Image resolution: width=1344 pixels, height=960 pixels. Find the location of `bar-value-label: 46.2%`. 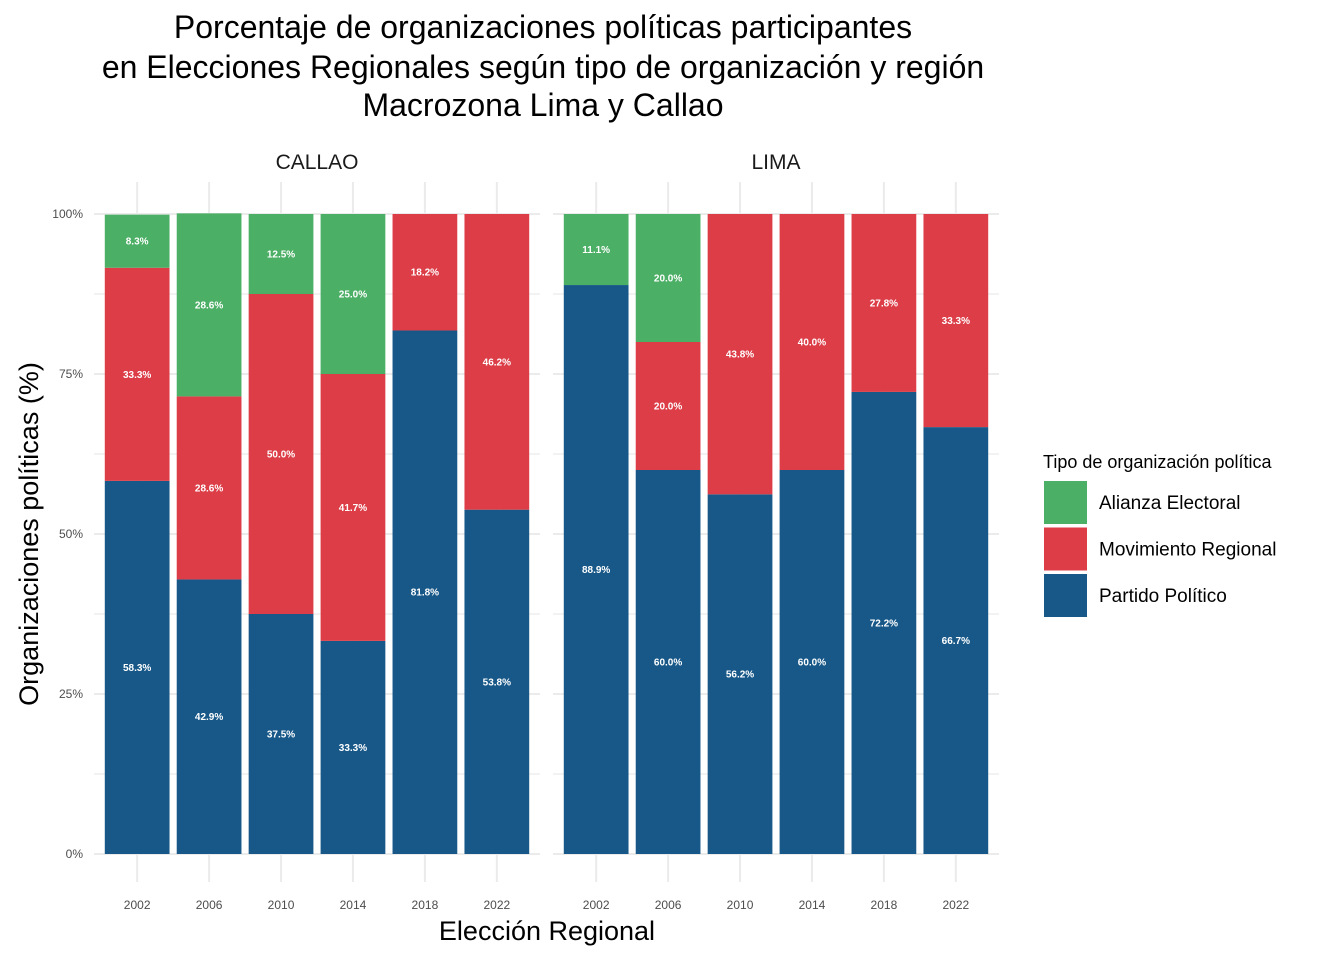

bar-value-label: 46.2% is located at coordinates (497, 362).